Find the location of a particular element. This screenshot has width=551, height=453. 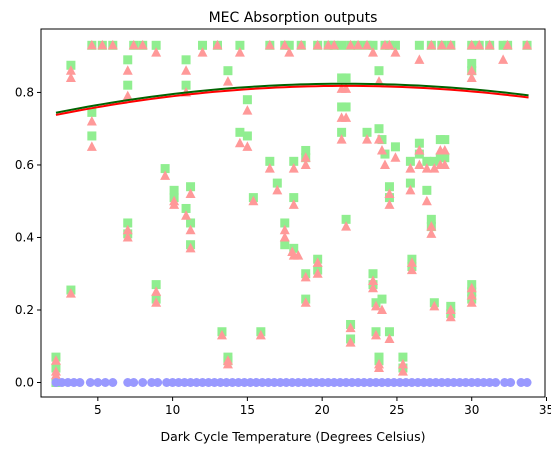

y-tick-label-0.6: 0.6 is located at coordinates (24, 165).